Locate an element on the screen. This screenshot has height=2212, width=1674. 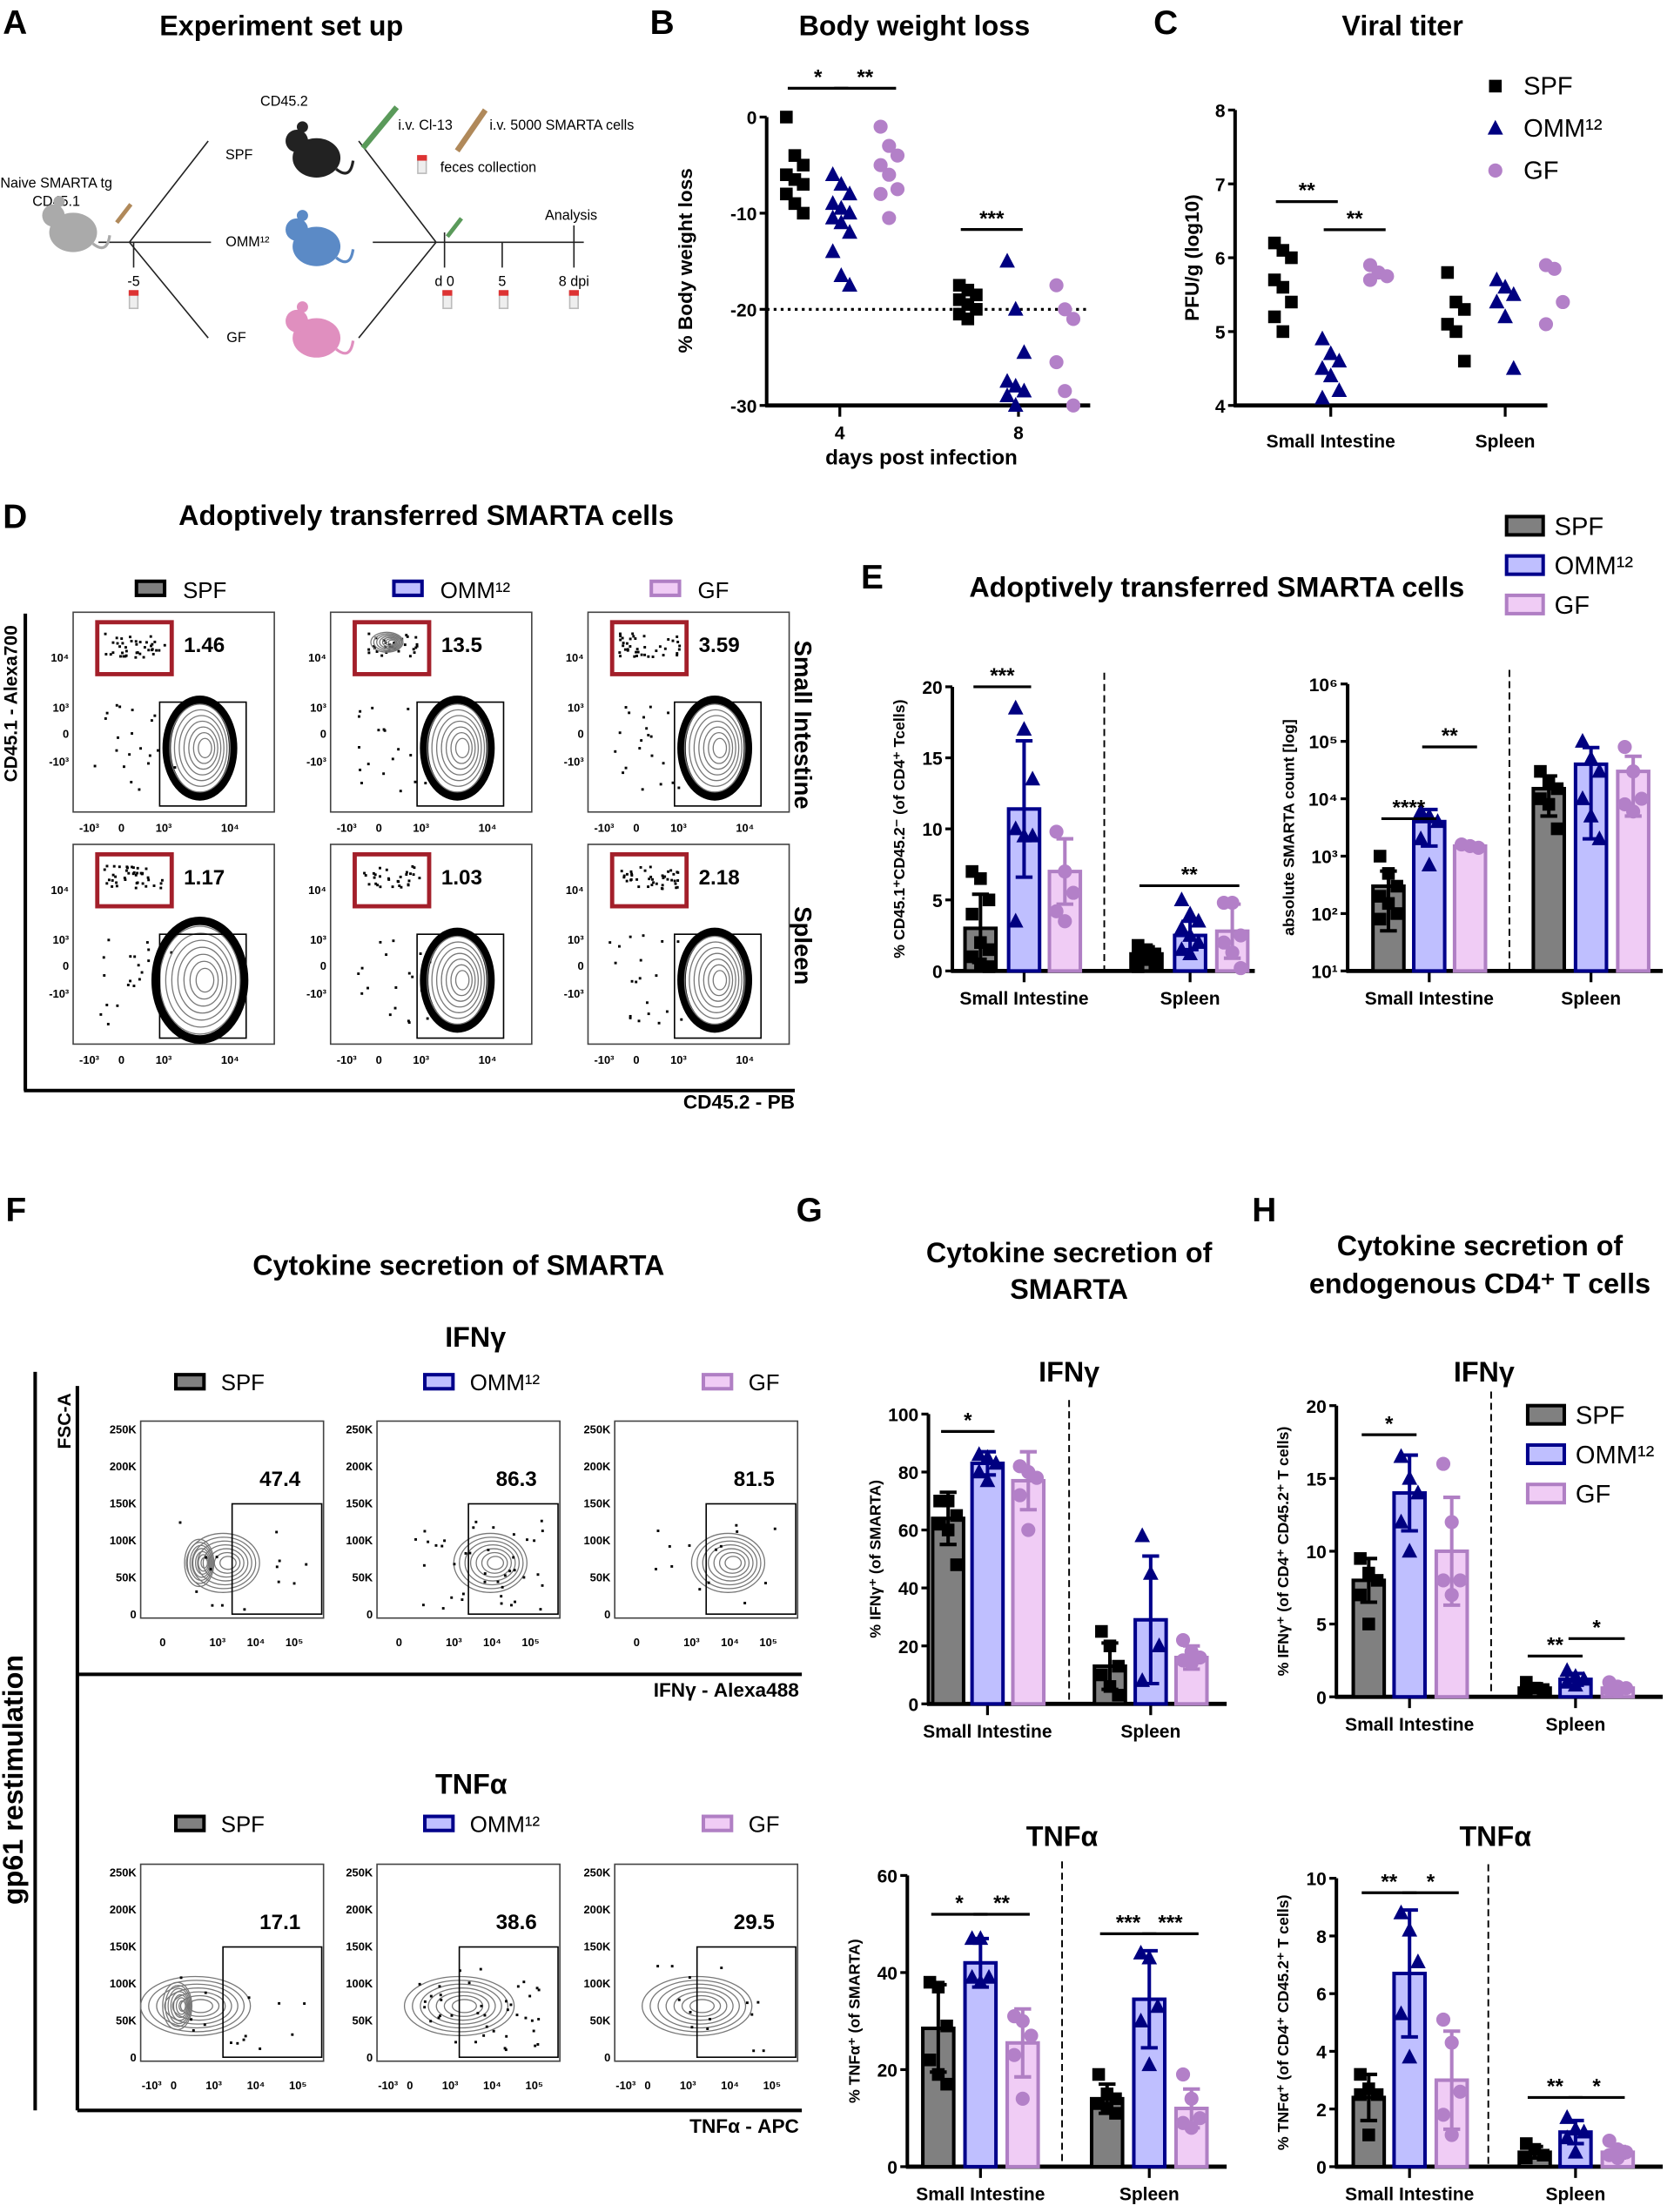
gate-percentage: 17.1 is located at coordinates (279, 1922).